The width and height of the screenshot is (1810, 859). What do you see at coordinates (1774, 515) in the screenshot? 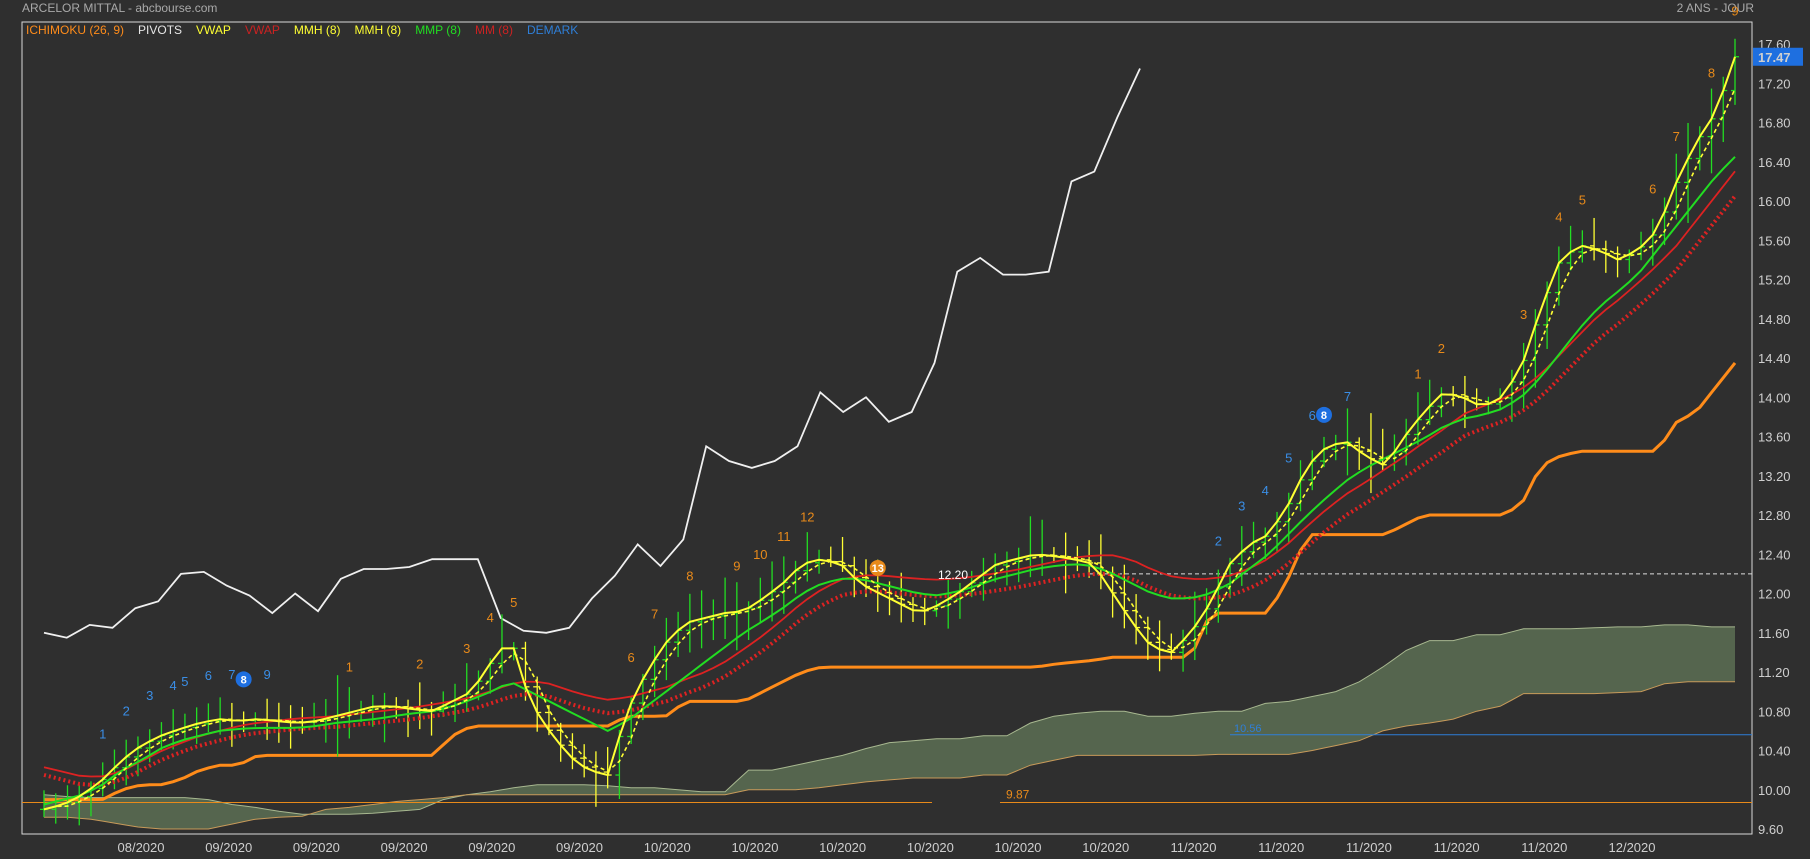
I see `y-tick-label: 12.80` at bounding box center [1774, 515].